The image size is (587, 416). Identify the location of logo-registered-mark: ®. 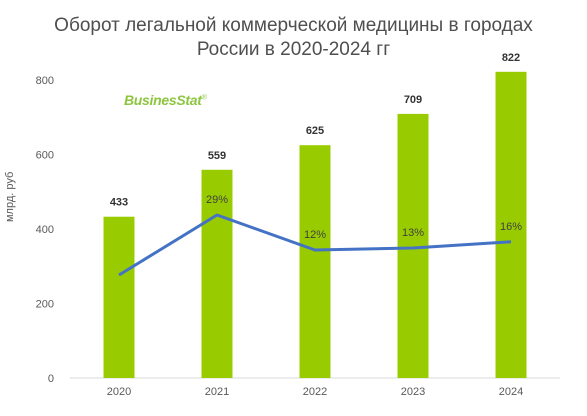
(204, 98).